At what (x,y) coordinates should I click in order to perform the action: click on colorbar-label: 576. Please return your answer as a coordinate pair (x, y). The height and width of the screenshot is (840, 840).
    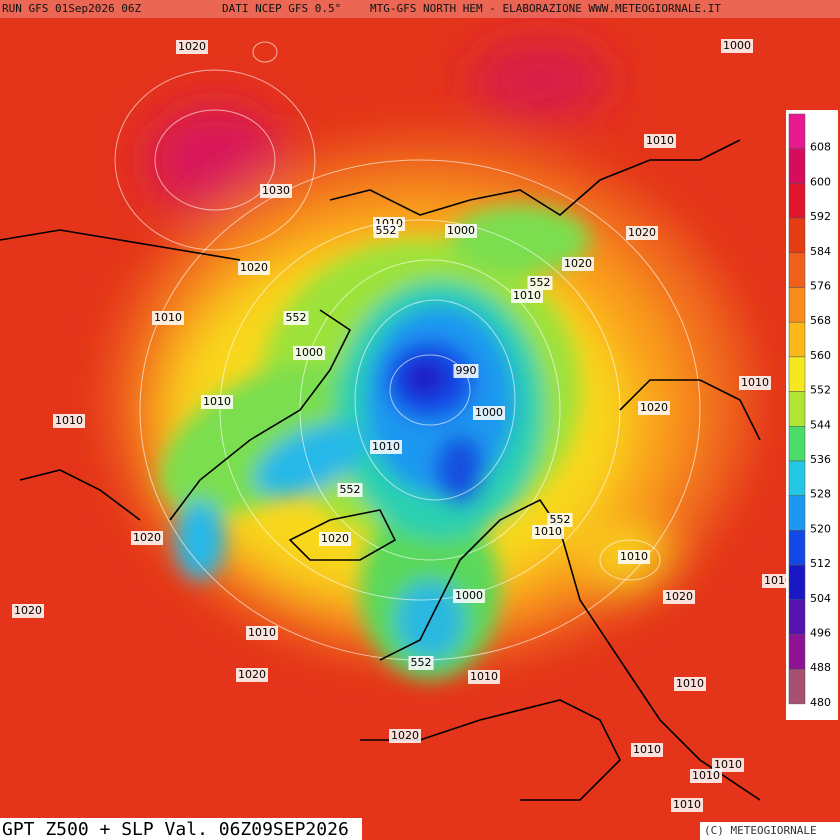
    Looking at the image, I should click on (820, 286).